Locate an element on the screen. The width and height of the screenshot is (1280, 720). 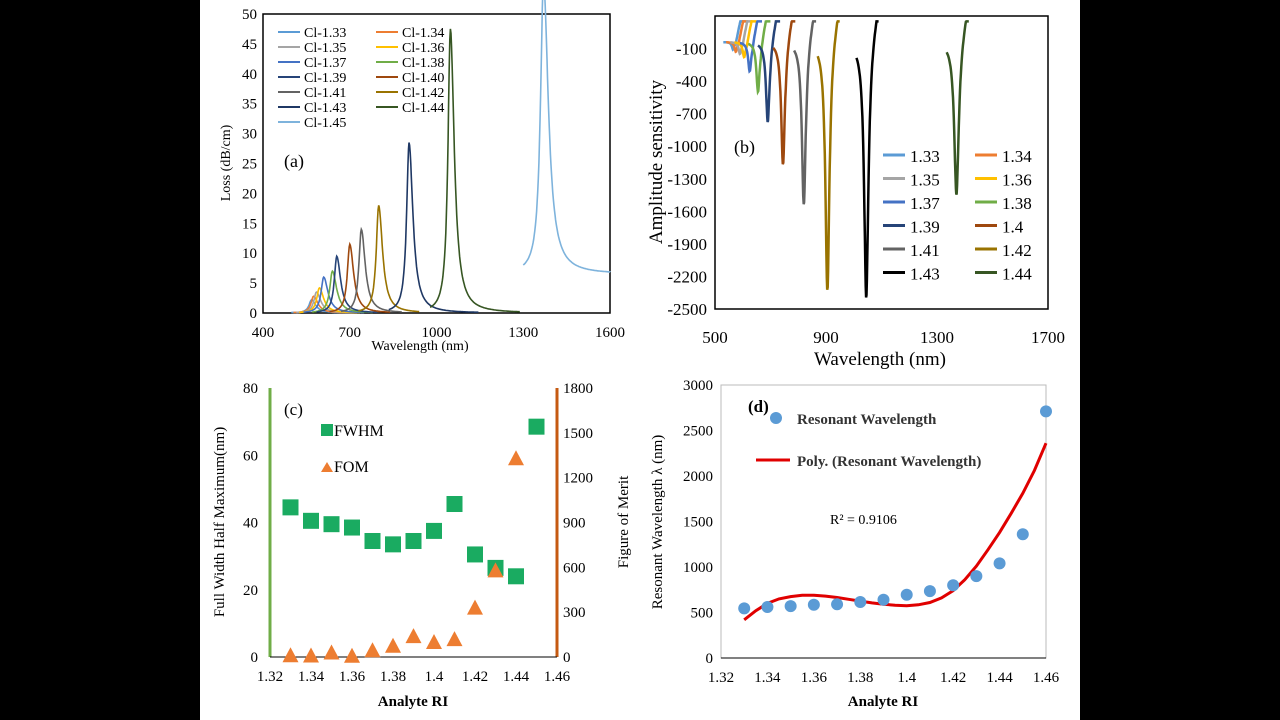
a-legend-label: Cl-1.42 is located at coordinates (423, 93).